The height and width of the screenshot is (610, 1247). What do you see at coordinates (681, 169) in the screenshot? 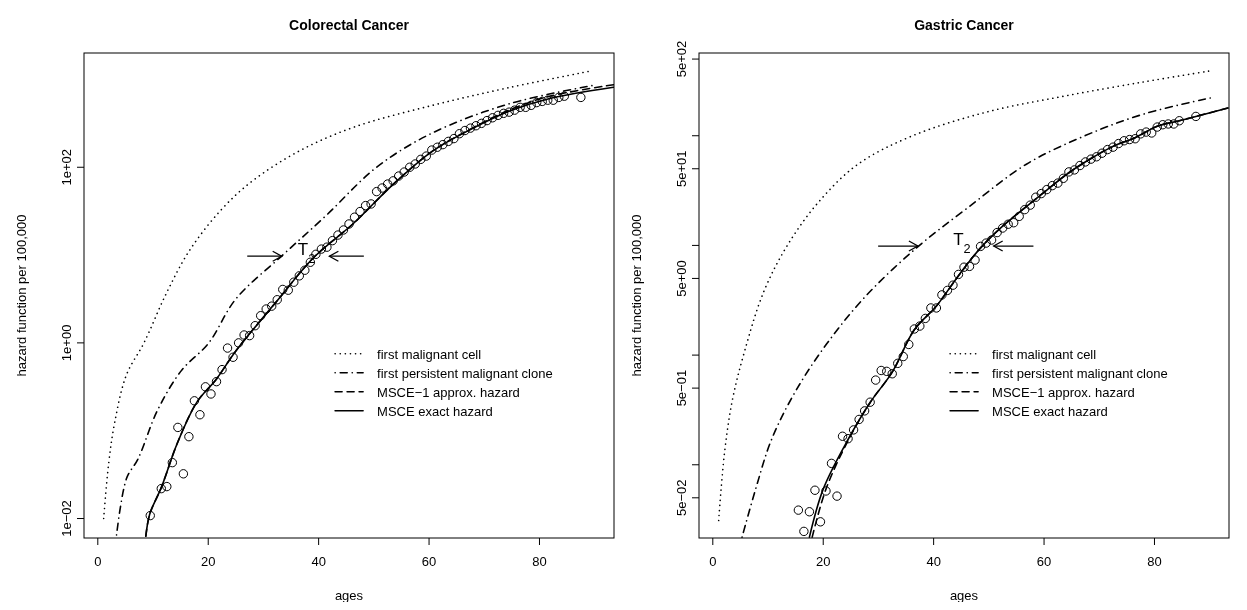
I see `y-tick-label: 5e+01` at bounding box center [681, 169].